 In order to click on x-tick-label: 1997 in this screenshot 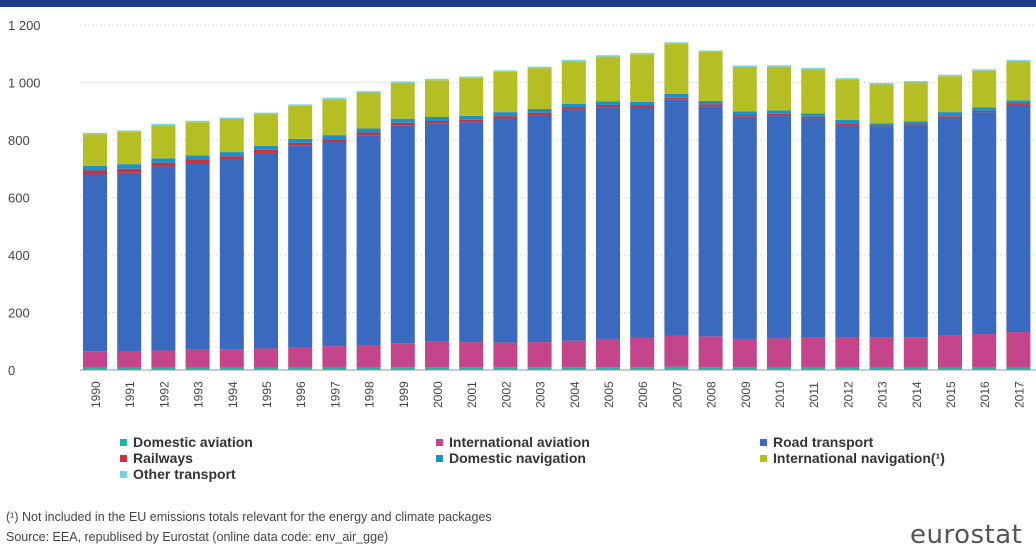, I will do `click(335, 394)`.